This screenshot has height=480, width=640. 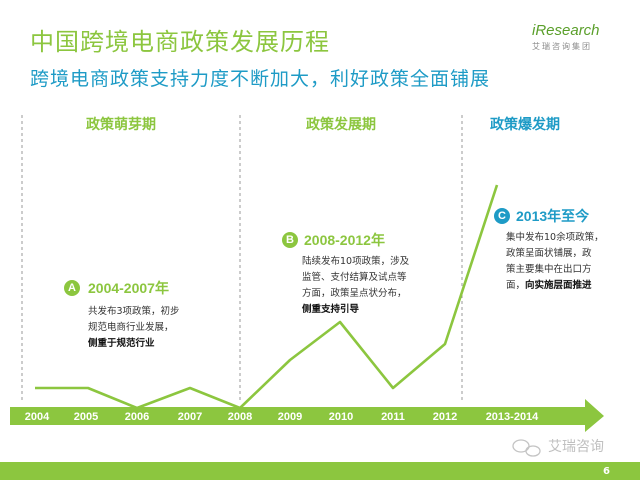 I want to click on badge-a: A, so click(x=72, y=288).